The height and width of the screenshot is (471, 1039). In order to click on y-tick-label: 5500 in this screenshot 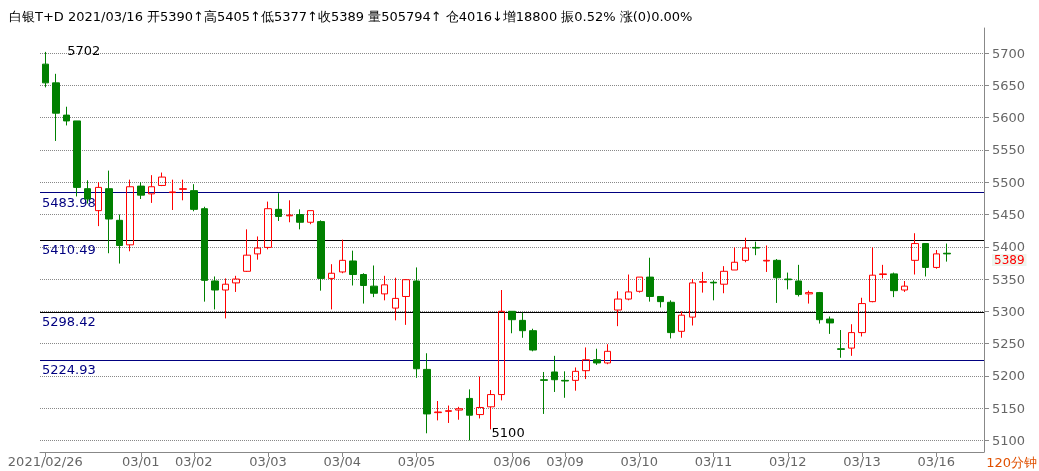, I will do `click(1009, 182)`.